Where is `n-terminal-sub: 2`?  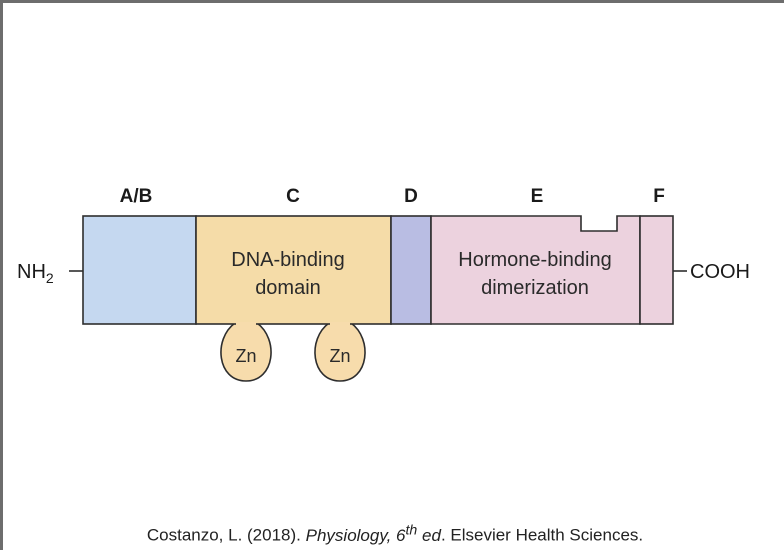
n-terminal-sub: 2 is located at coordinates (50, 278).